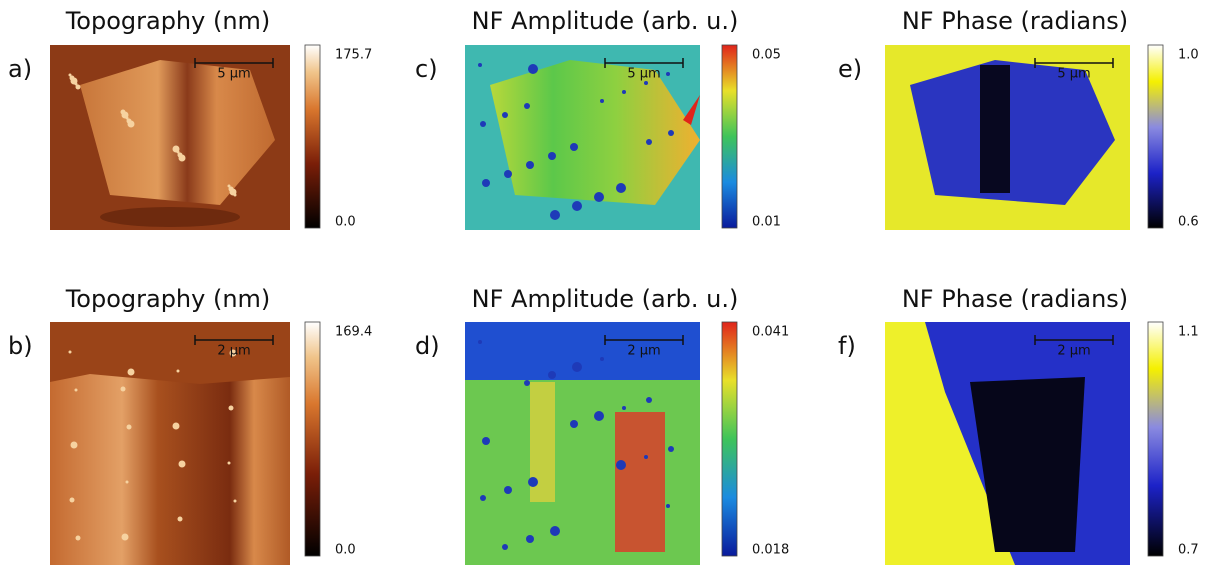 This screenshot has width=1209, height=567. Describe the element at coordinates (995, 129) in the screenshot. I see `dark-stripe` at that location.